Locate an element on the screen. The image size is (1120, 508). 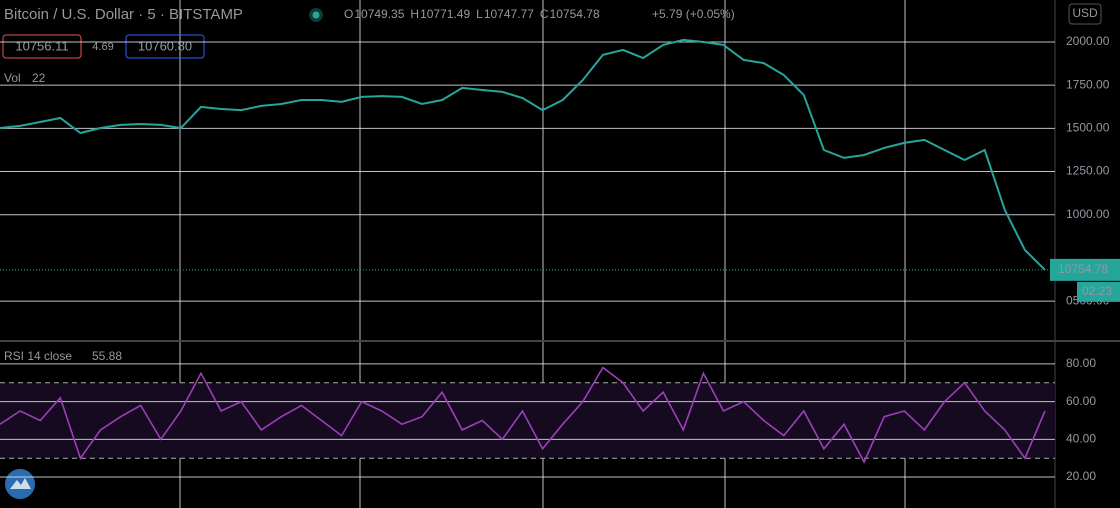
ohlc-key: L is located at coordinates (479, 14).